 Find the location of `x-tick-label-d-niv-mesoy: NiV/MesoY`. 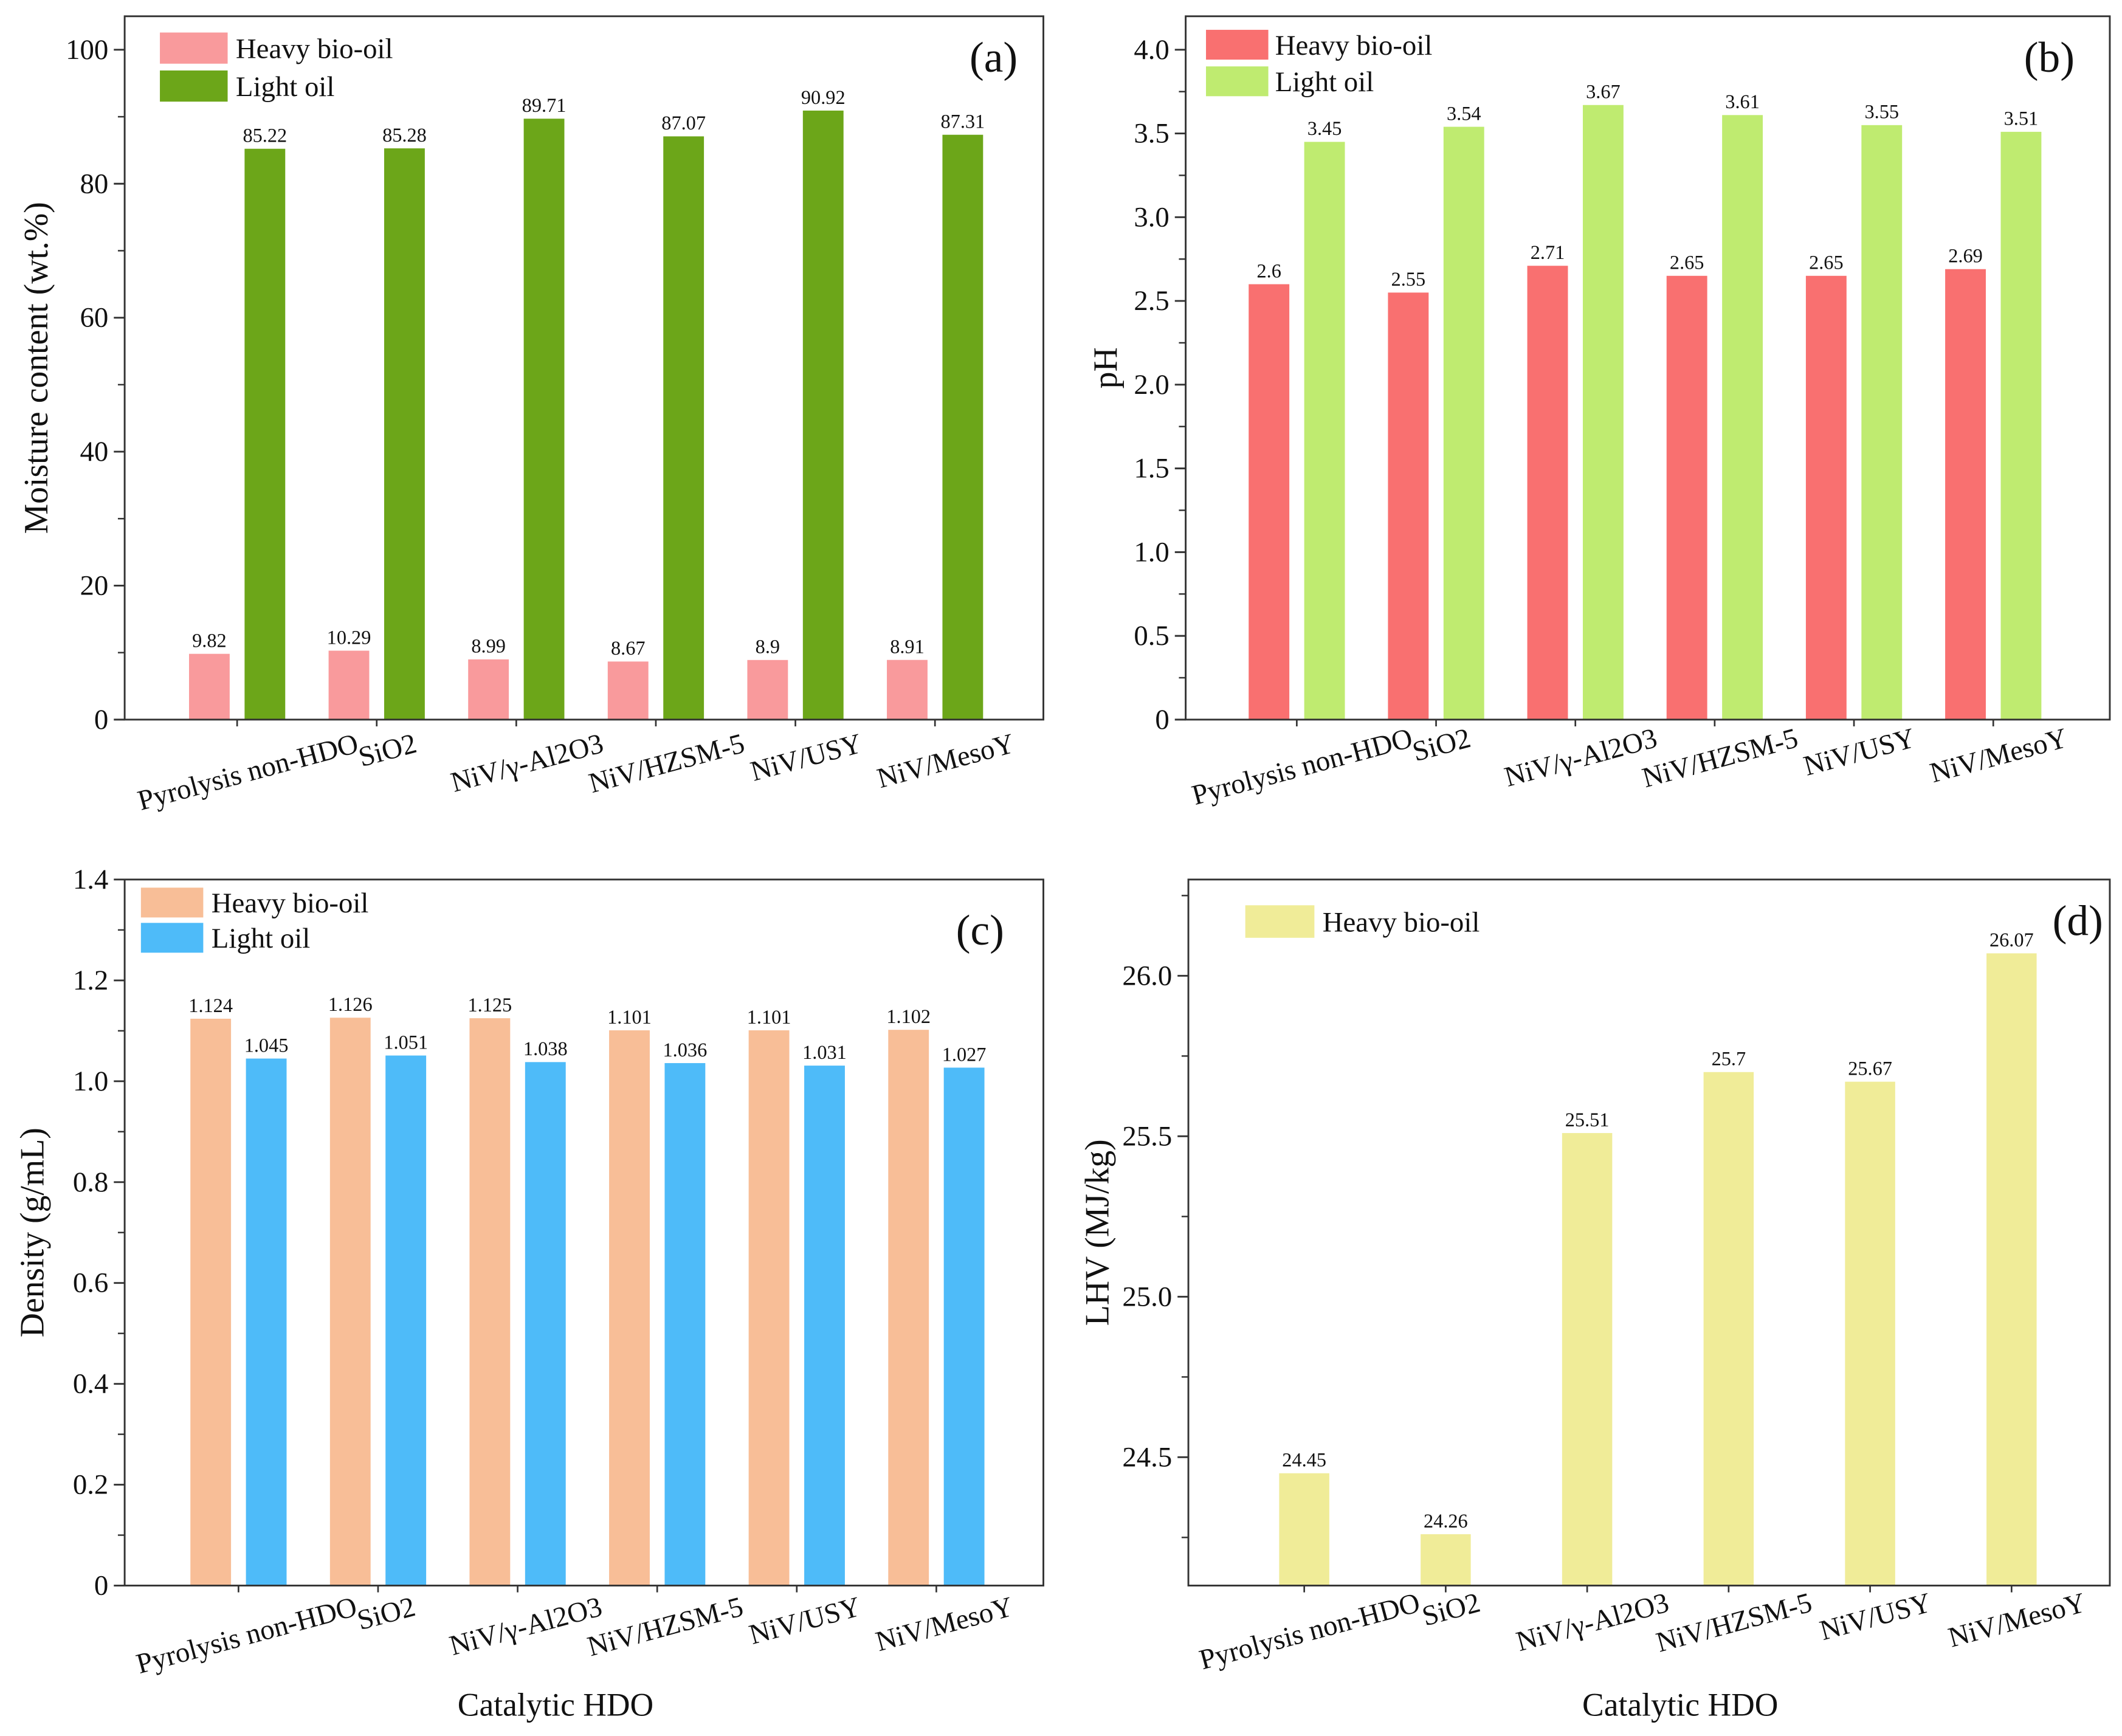

x-tick-label-d-niv-mesoy: NiV/MesoY is located at coordinates (2017, 1619).